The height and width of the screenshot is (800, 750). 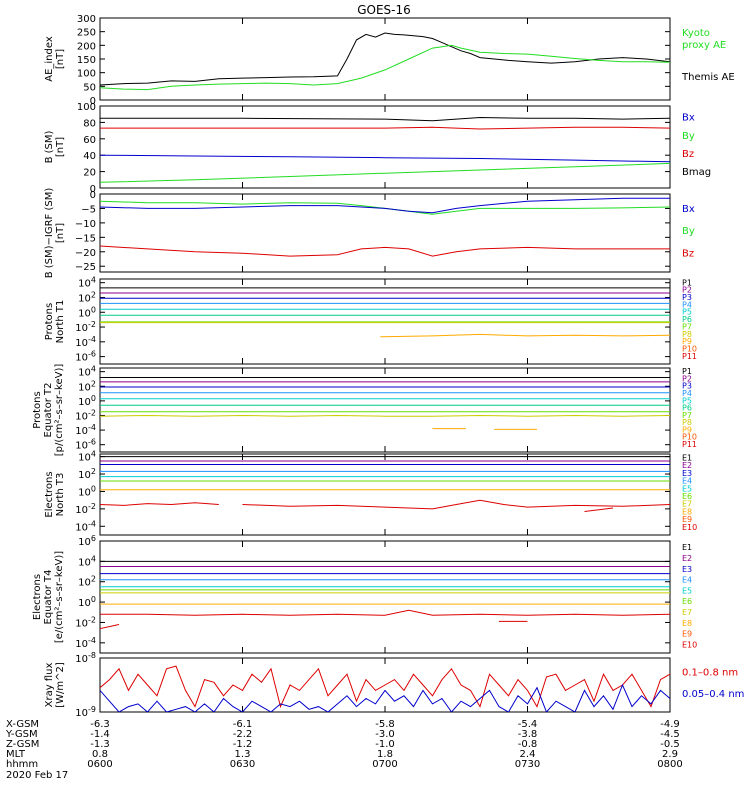 What do you see at coordinates (687, 623) in the screenshot?
I see `legend-e8: E8` at bounding box center [687, 623].